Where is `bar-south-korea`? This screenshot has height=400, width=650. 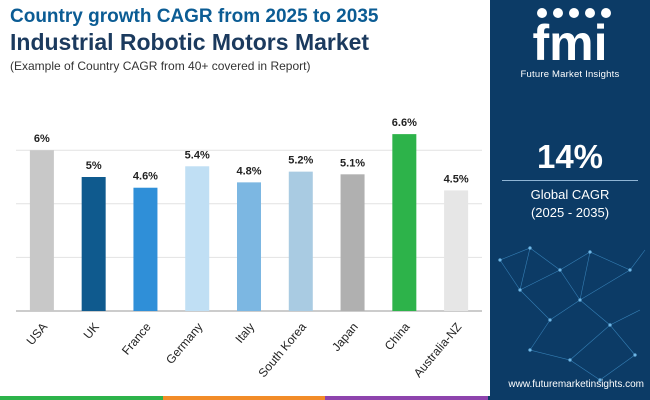
bar-south-korea is located at coordinates (300, 241).